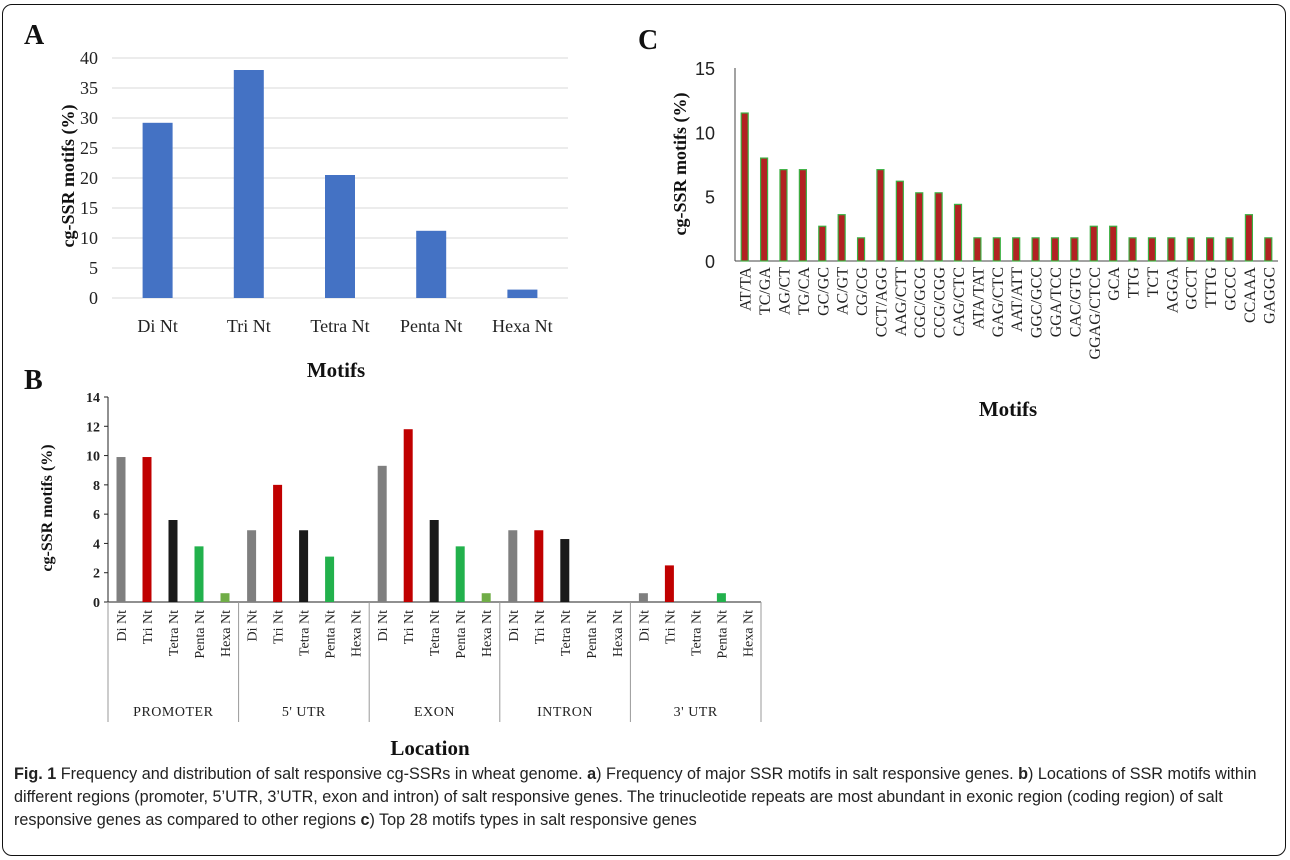  What do you see at coordinates (1114, 284) in the screenshot?
I see `panel-c-xtick: GCA` at bounding box center [1114, 284].